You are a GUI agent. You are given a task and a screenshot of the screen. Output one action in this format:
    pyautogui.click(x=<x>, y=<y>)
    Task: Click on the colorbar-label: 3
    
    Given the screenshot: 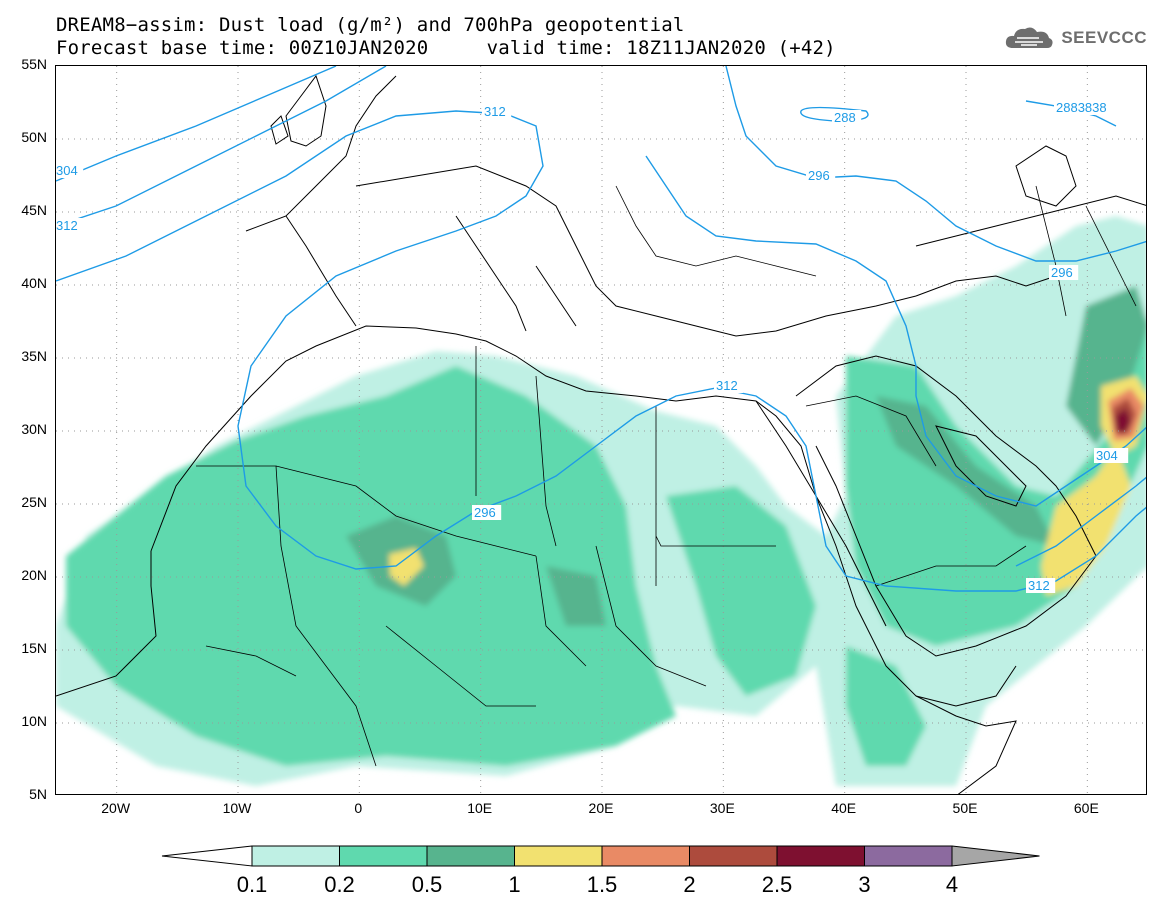 What is the action you would take?
    pyautogui.click(x=864, y=884)
    